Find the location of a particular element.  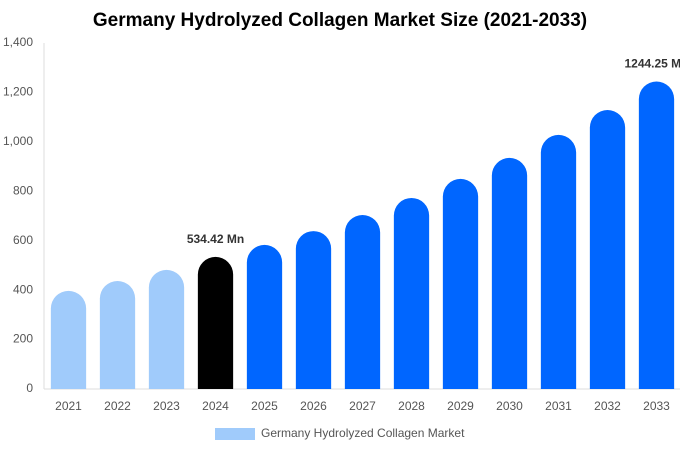

x-tick-label: 2031 is located at coordinates (558, 406).